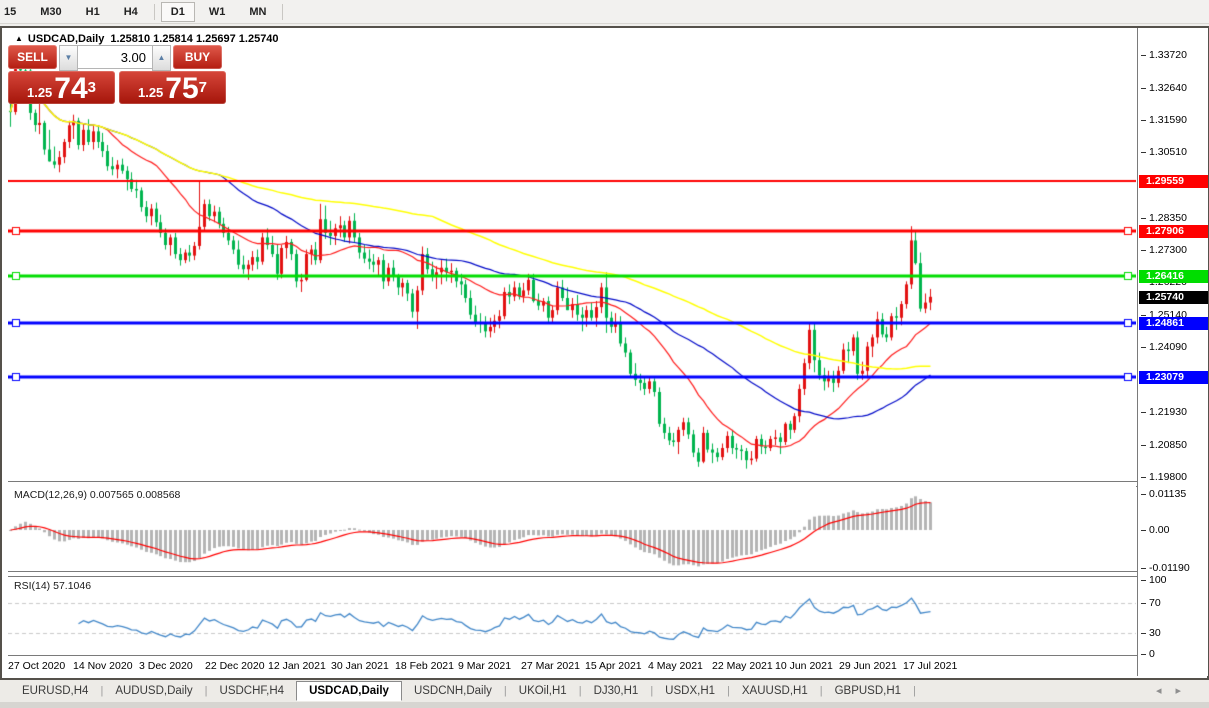  Describe the element at coordinates (55, 691) in the screenshot. I see `tab-eurusd-h4: EURUSD,H4` at that location.